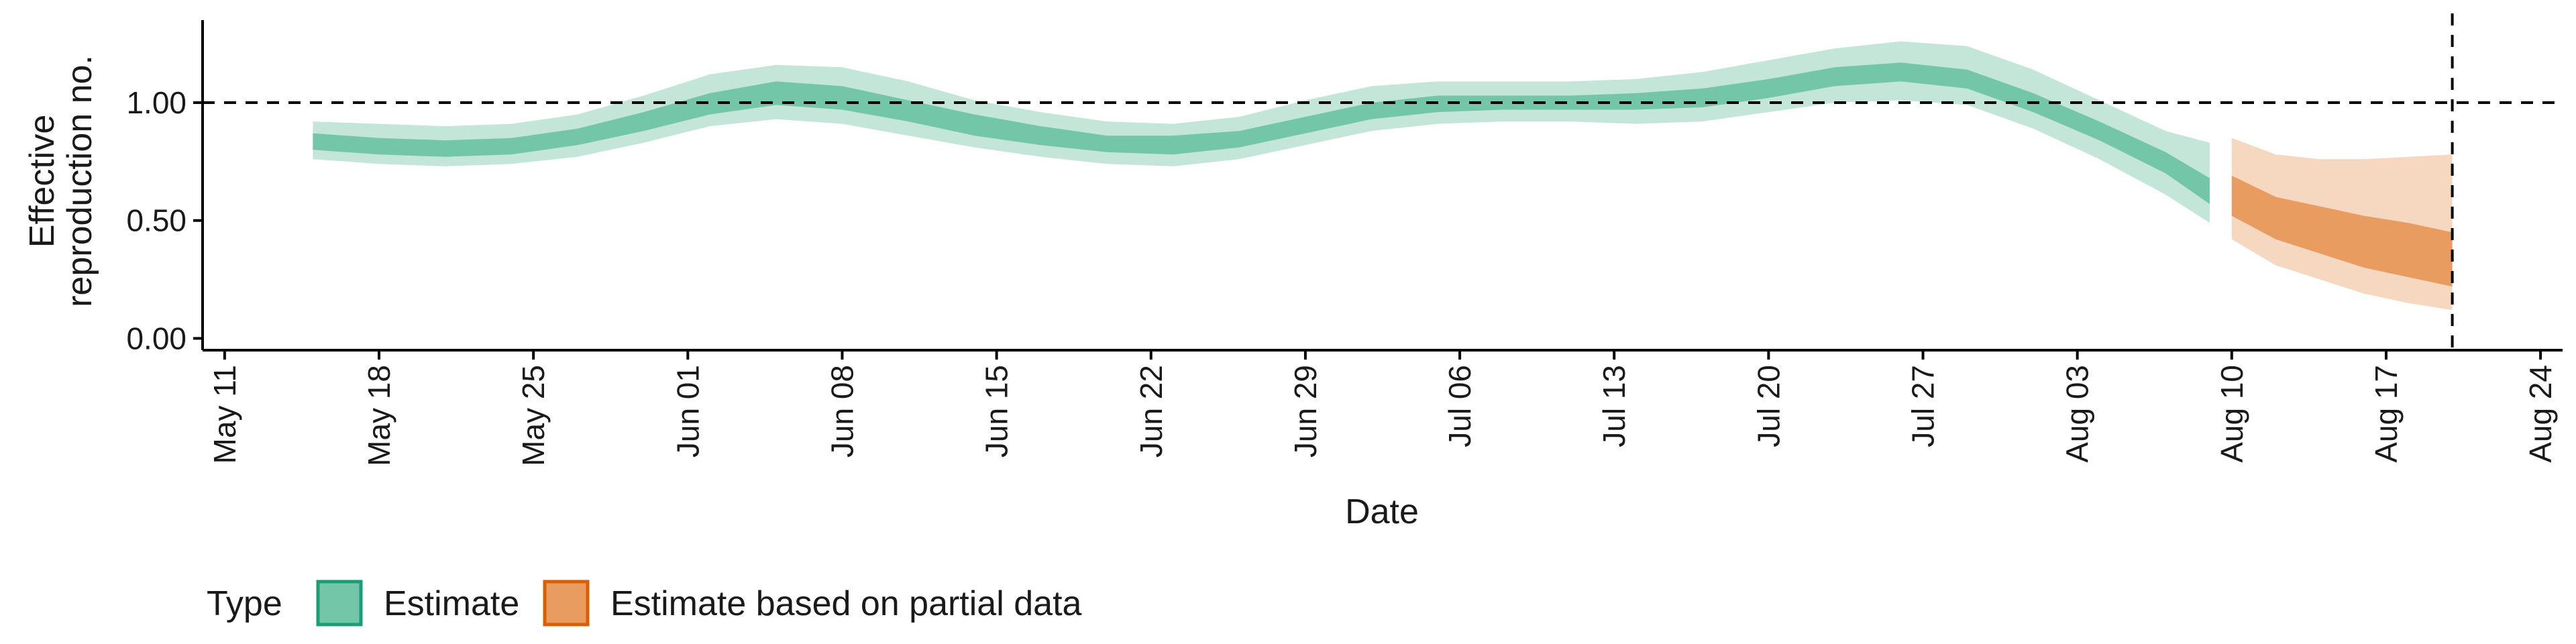  I want to click on y-axis-ticks: 0.00 0.50 1.00, so click(164, 220).